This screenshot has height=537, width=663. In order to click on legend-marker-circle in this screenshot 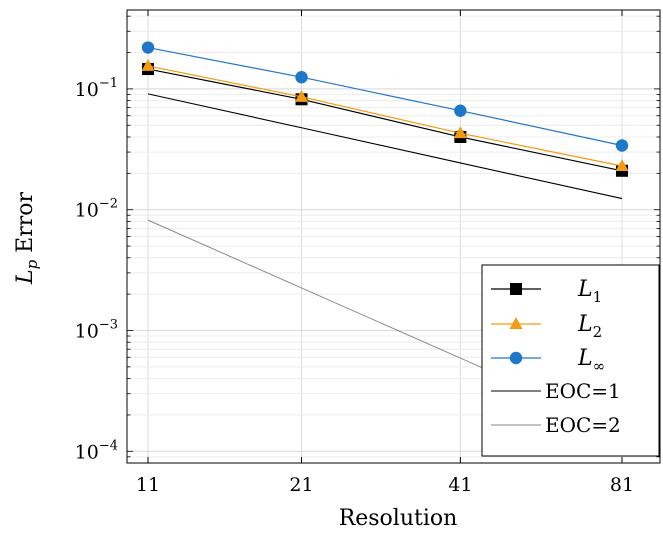, I will do `click(516, 358)`.